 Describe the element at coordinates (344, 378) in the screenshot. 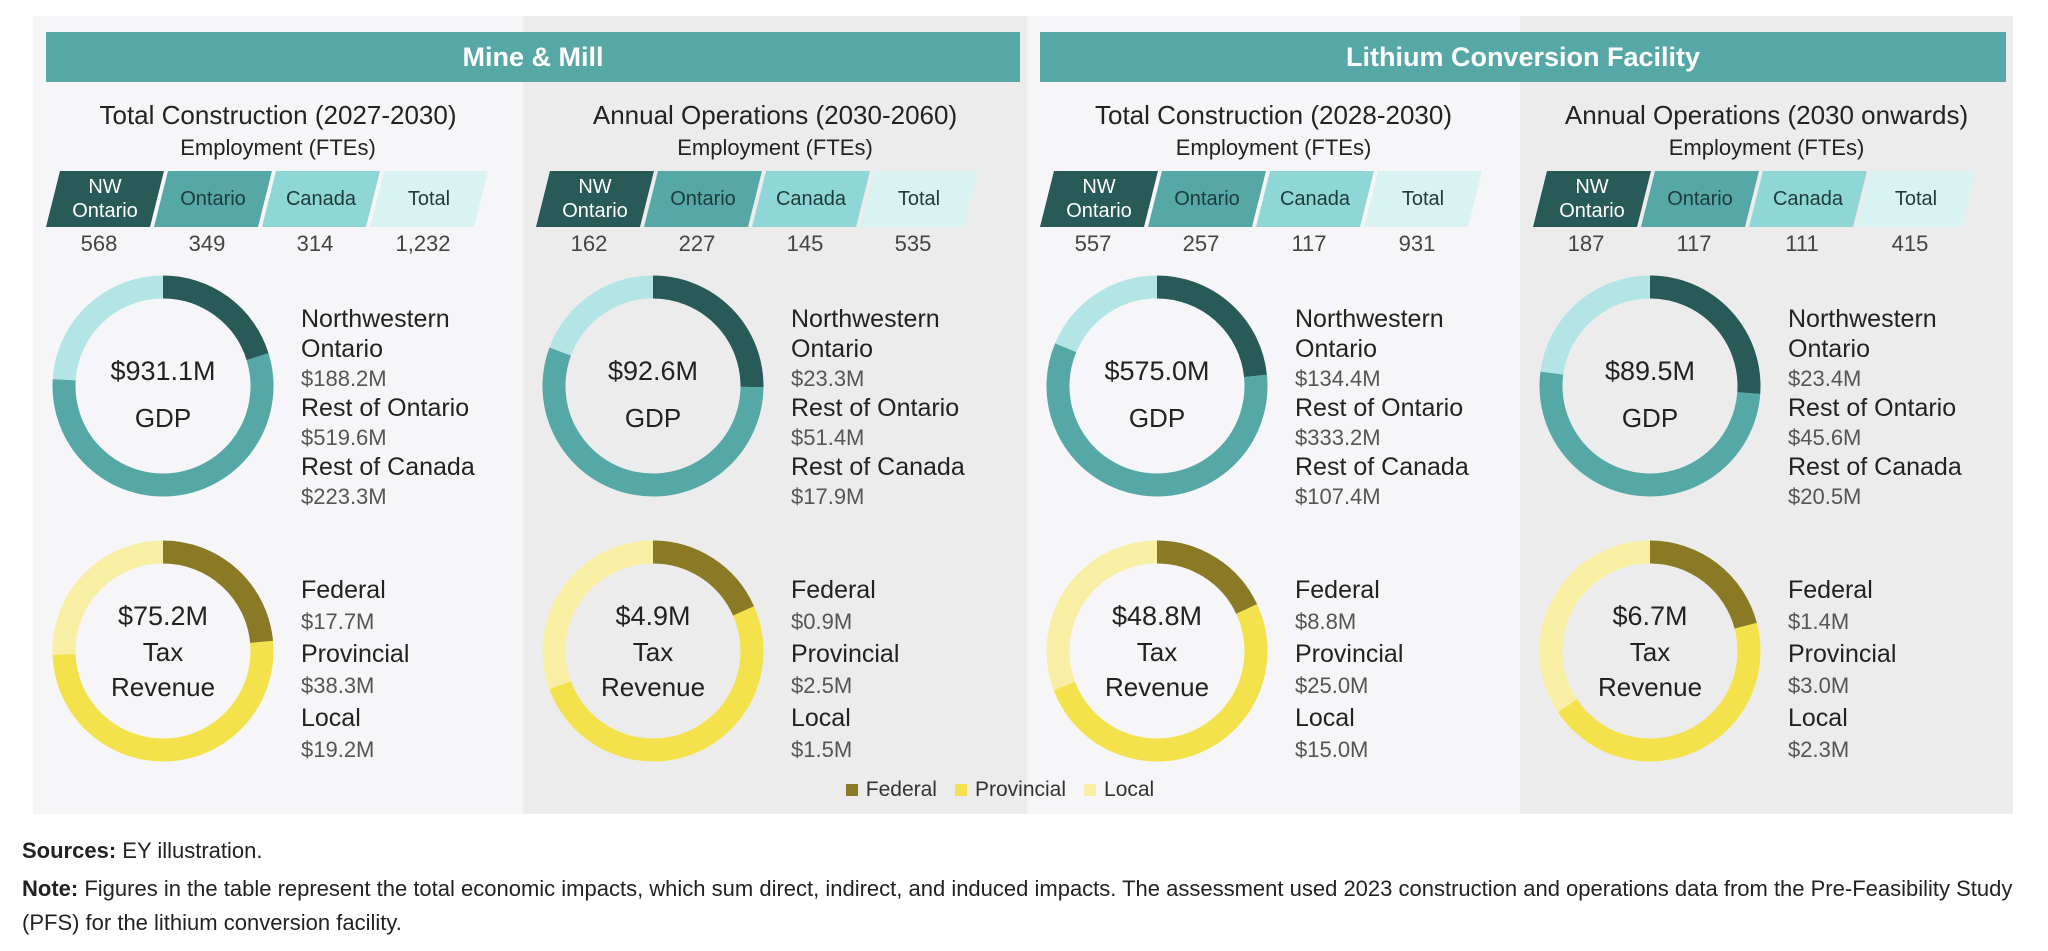

I see `region-value: $188.2M` at that location.